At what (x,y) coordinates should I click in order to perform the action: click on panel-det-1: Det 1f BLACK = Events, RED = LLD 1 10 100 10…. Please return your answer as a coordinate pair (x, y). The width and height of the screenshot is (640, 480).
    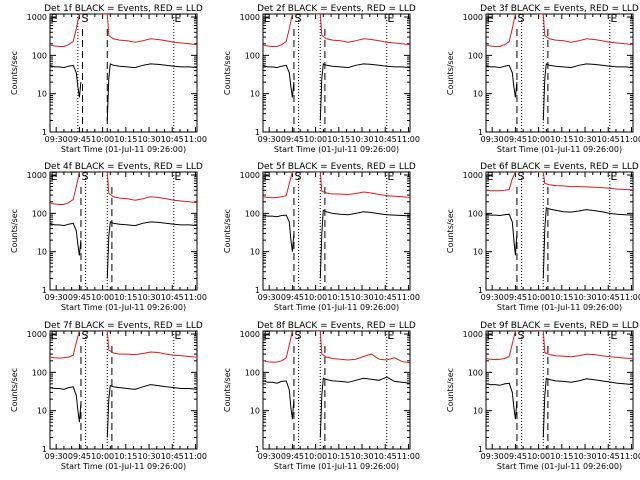
    Looking at the image, I should click on (108, 79).